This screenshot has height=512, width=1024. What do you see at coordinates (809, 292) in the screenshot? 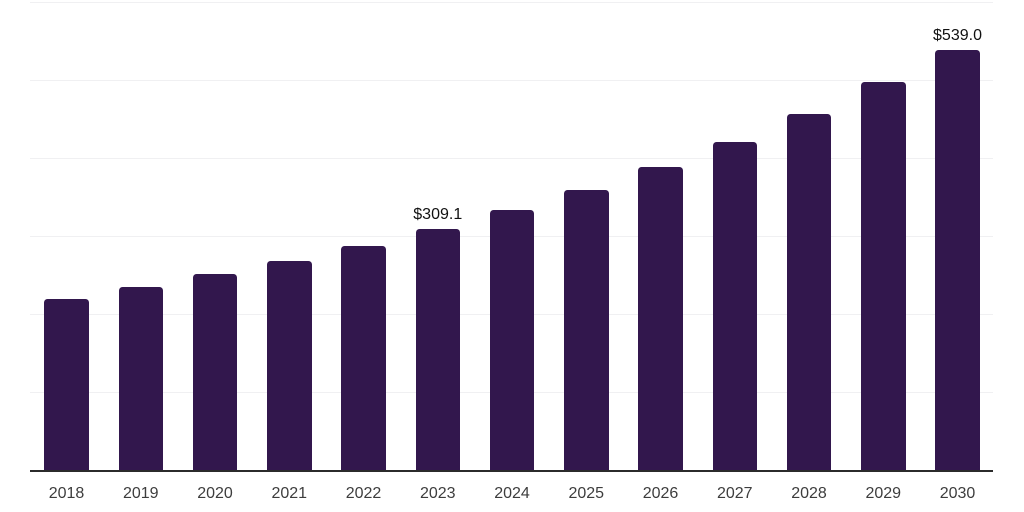
I see `bar-2028` at bounding box center [809, 292].